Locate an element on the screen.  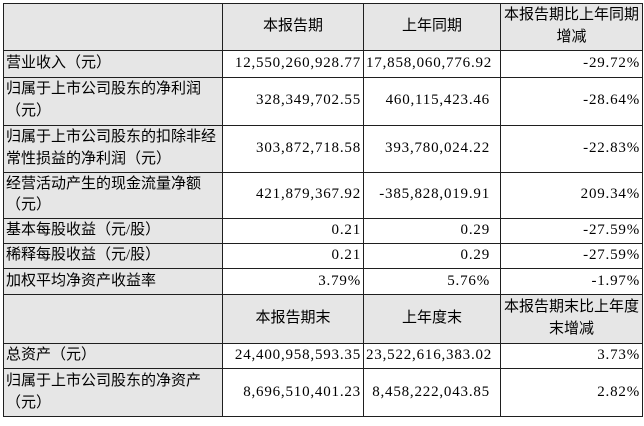
change-cell: -29.72% is located at coordinates (571, 63).